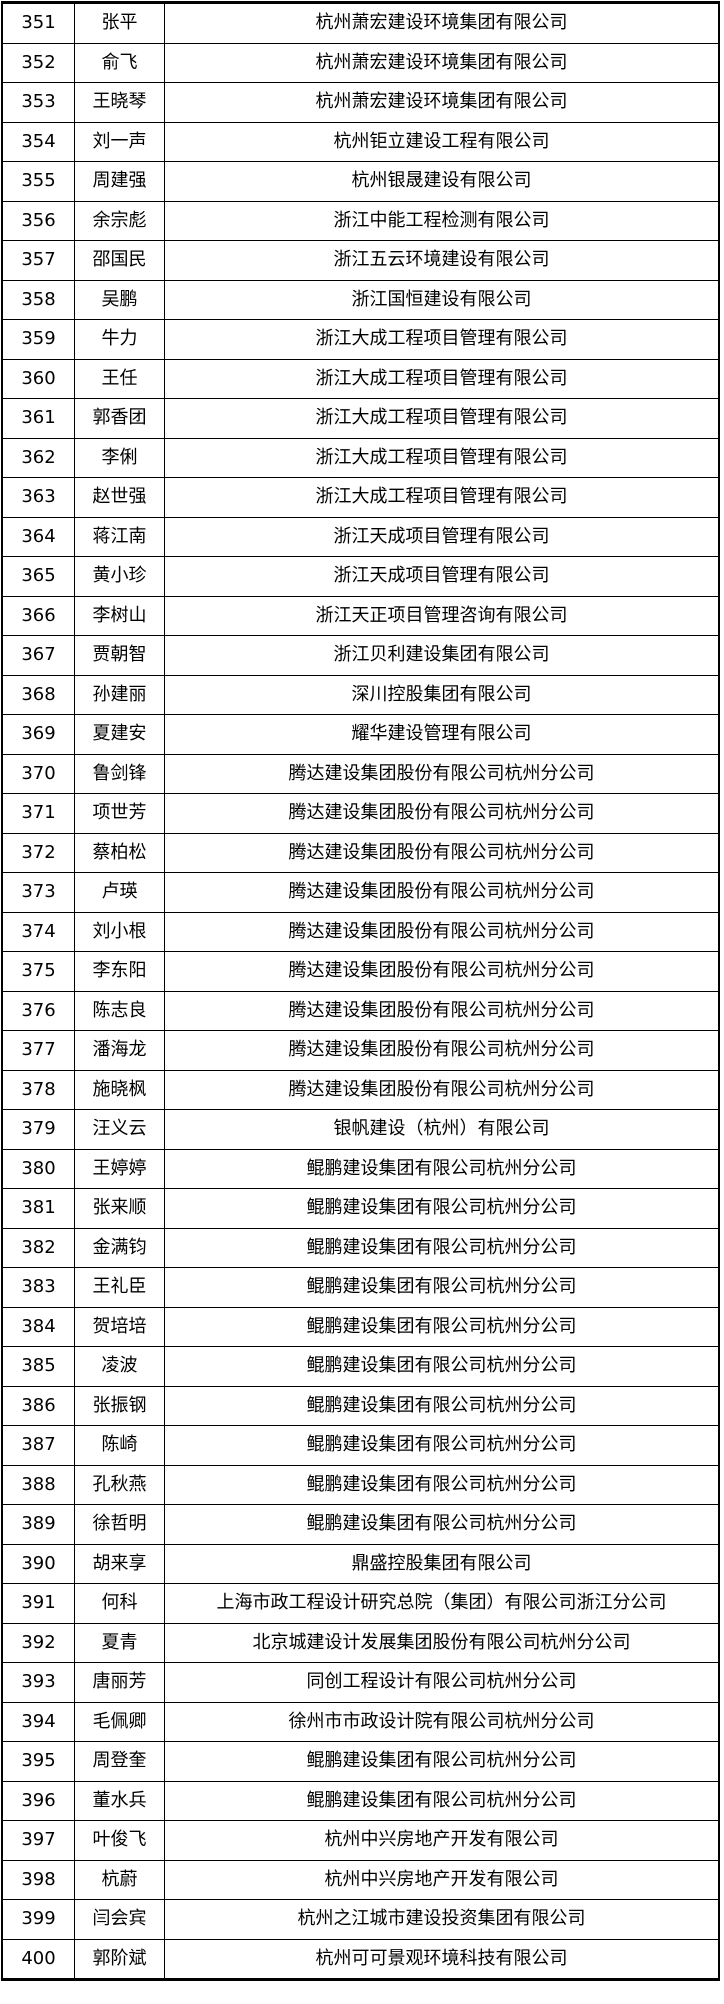  I want to click on table-row: 392 夏青 北京城建设计发展集团股份有限公司杭州分公司, so click(360, 1642).